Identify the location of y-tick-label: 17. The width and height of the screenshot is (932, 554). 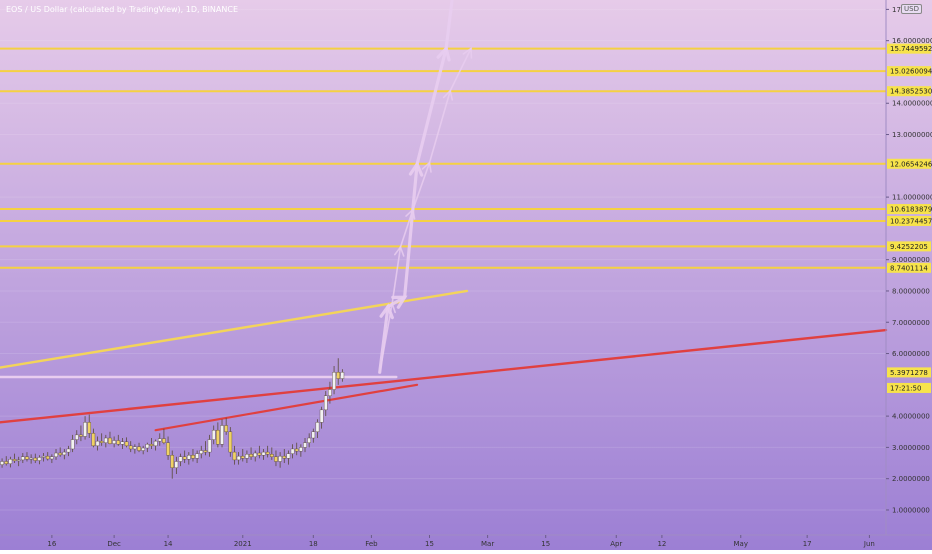
(896, 10).